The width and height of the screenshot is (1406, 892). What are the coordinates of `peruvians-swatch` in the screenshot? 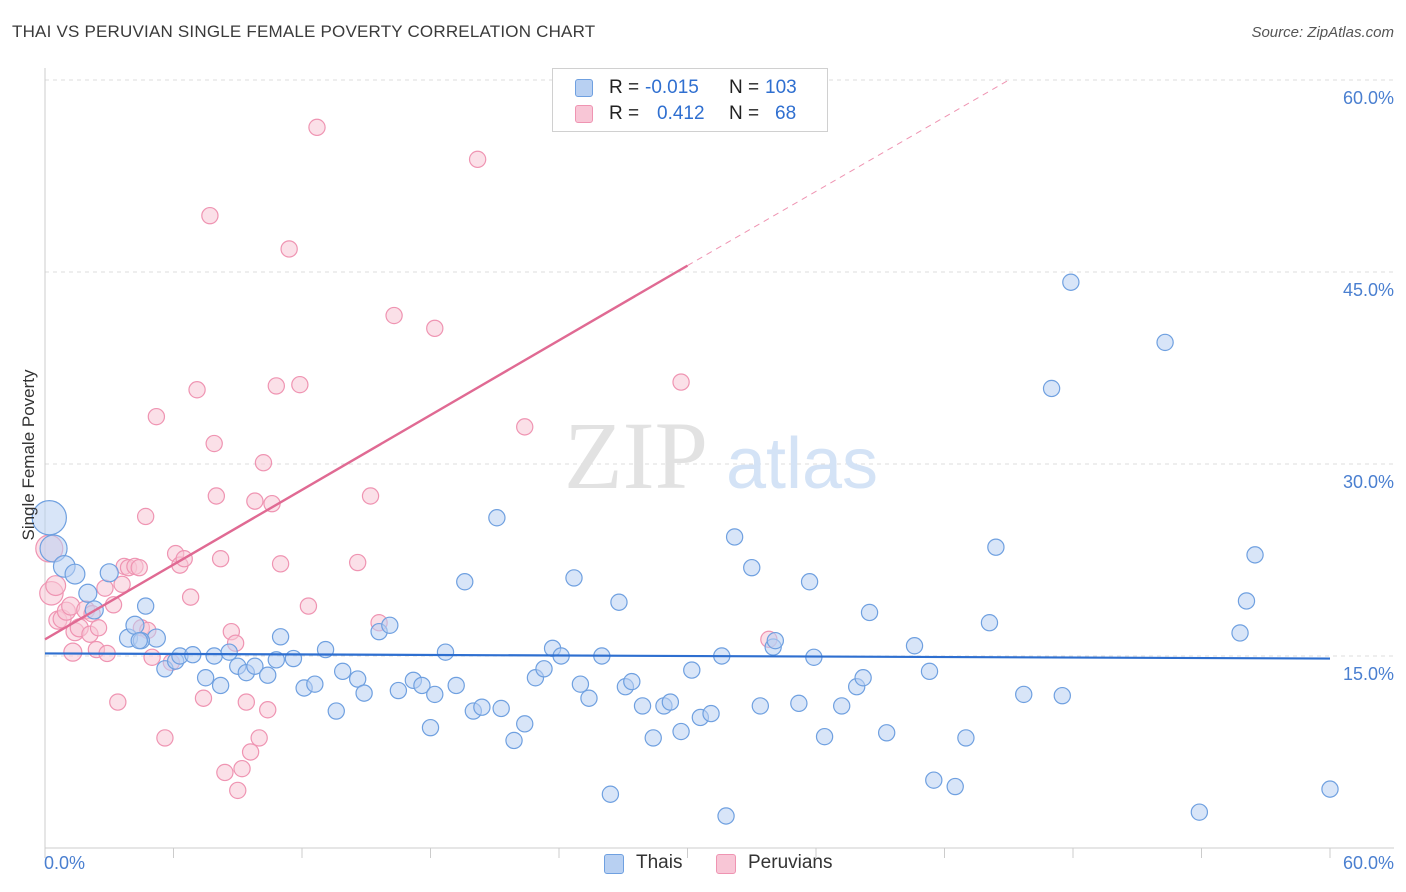 It's located at (584, 114).